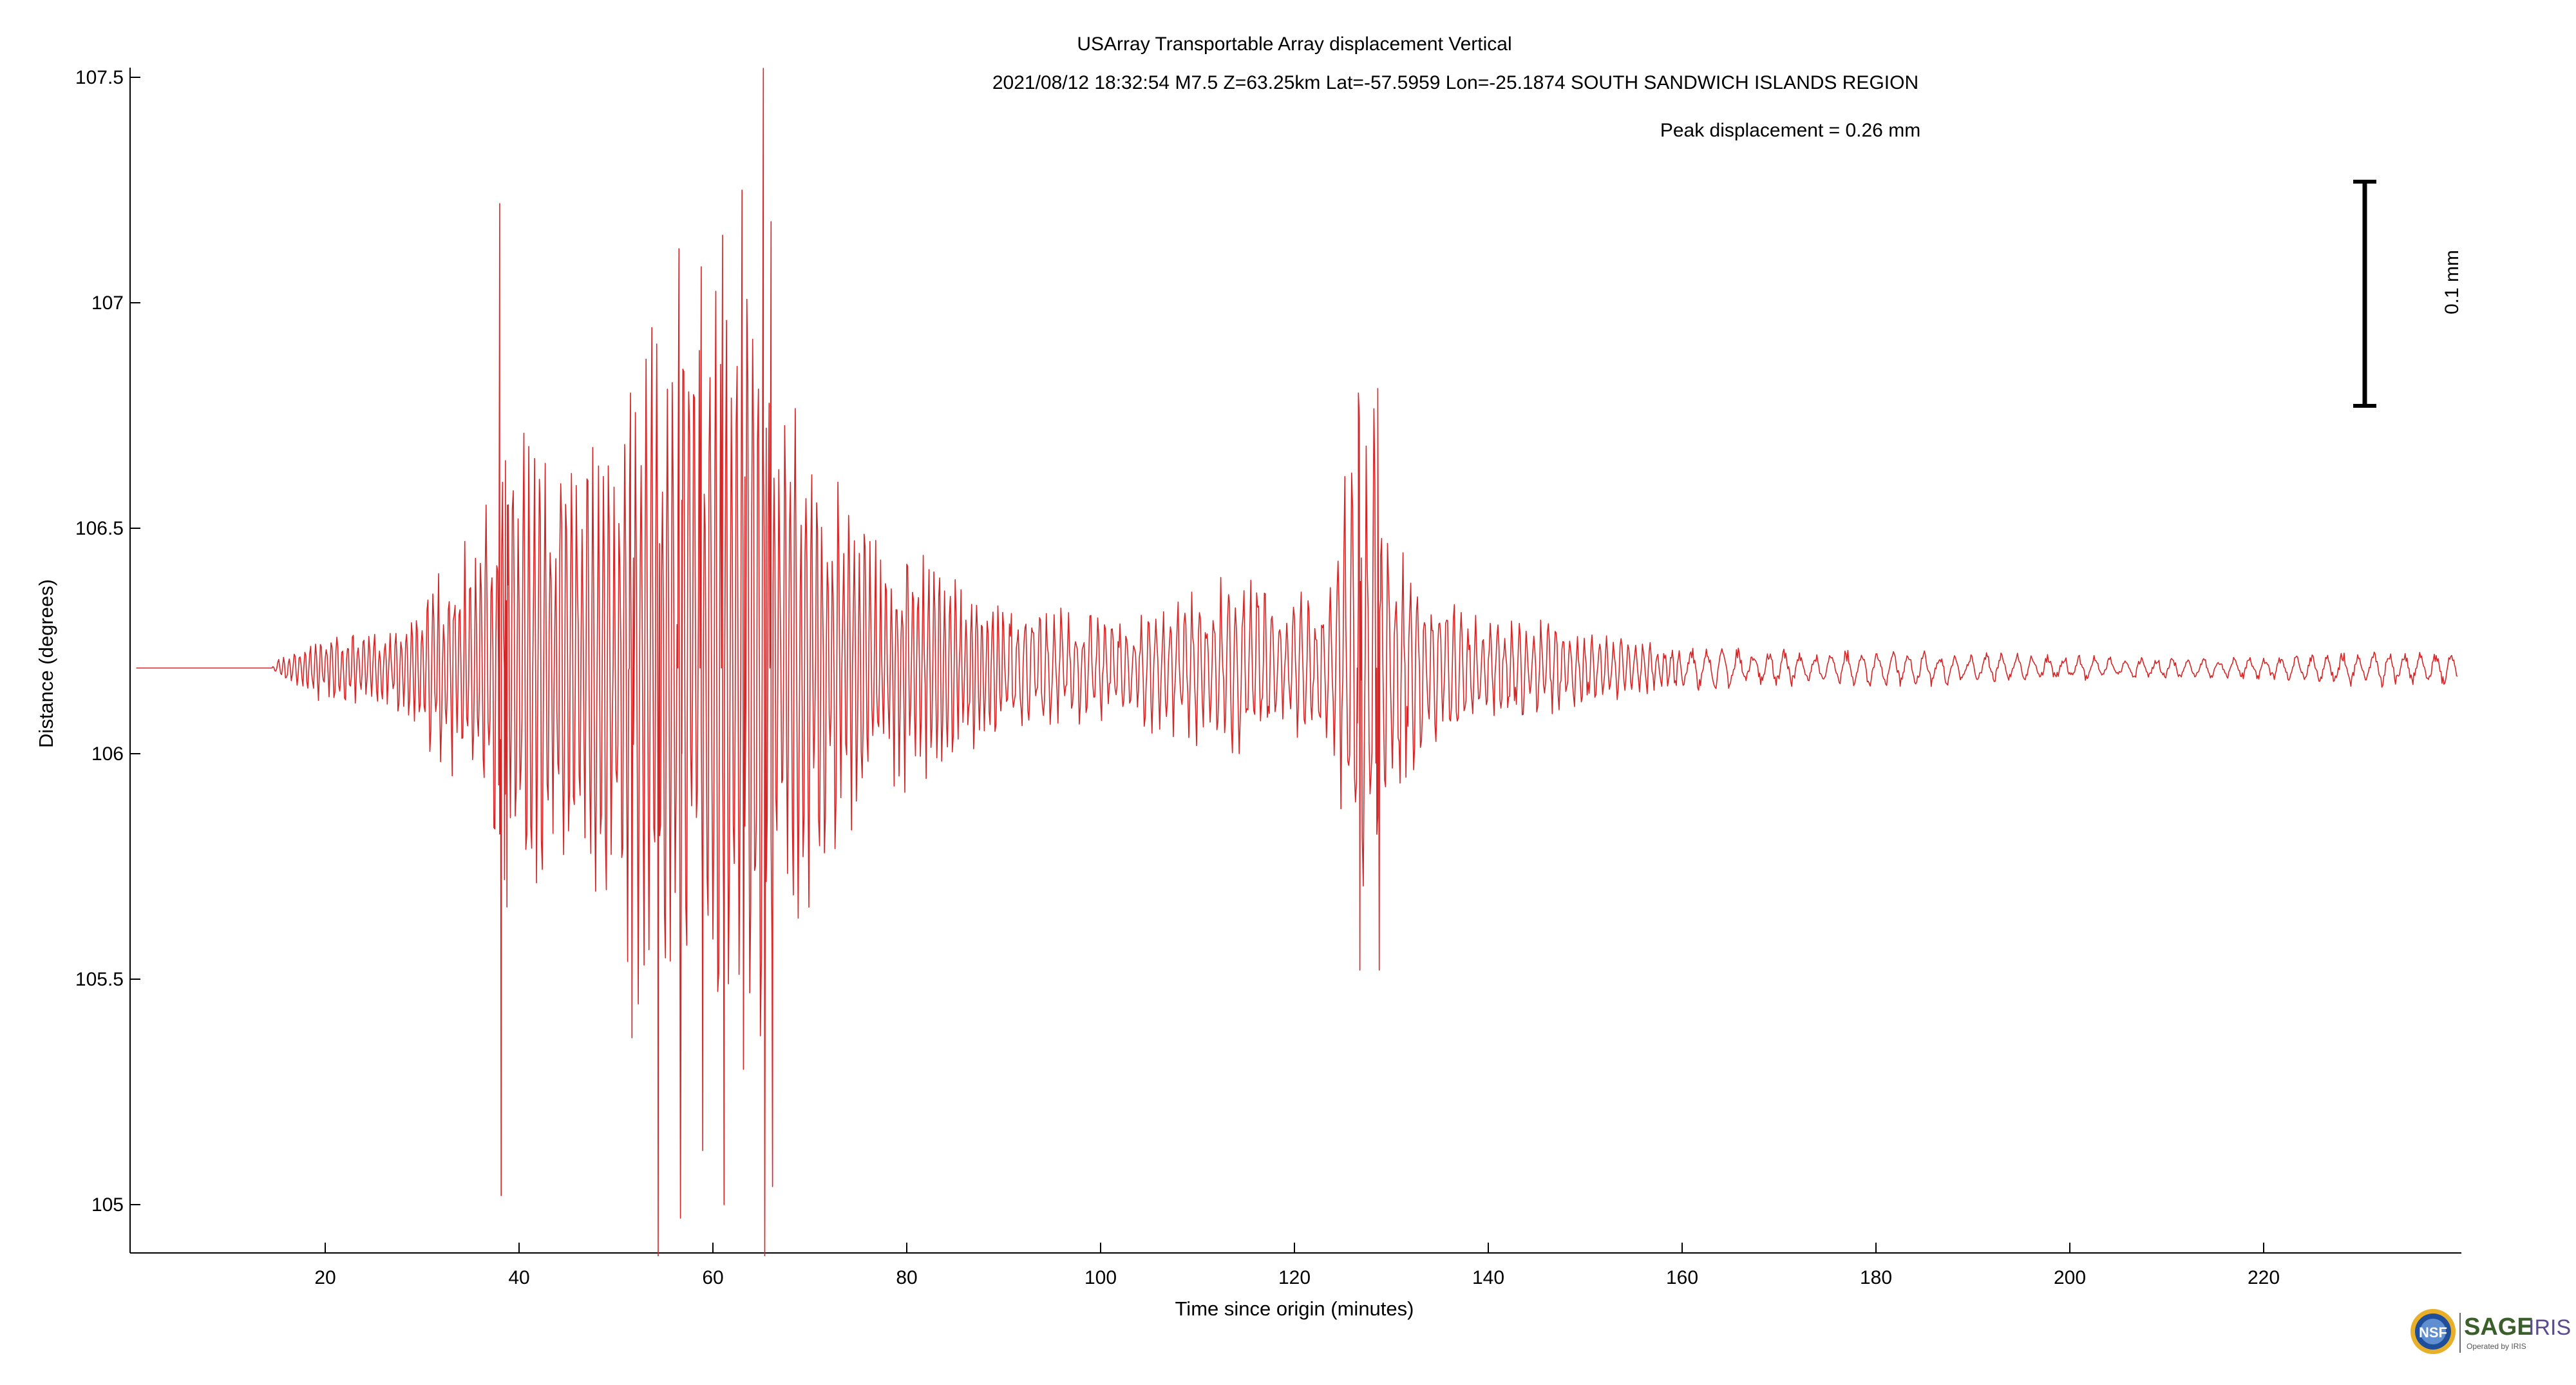 The image size is (2576, 1385). I want to click on x-tick-label: 200, so click(2070, 1277).